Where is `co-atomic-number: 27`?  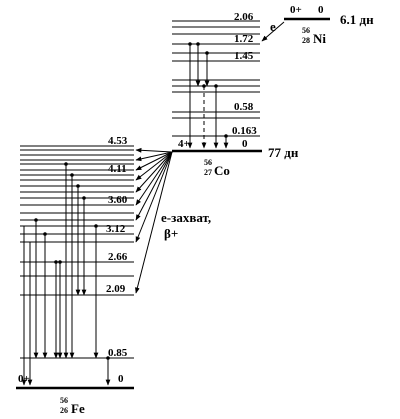 co-atomic-number: 27 is located at coordinates (208, 172).